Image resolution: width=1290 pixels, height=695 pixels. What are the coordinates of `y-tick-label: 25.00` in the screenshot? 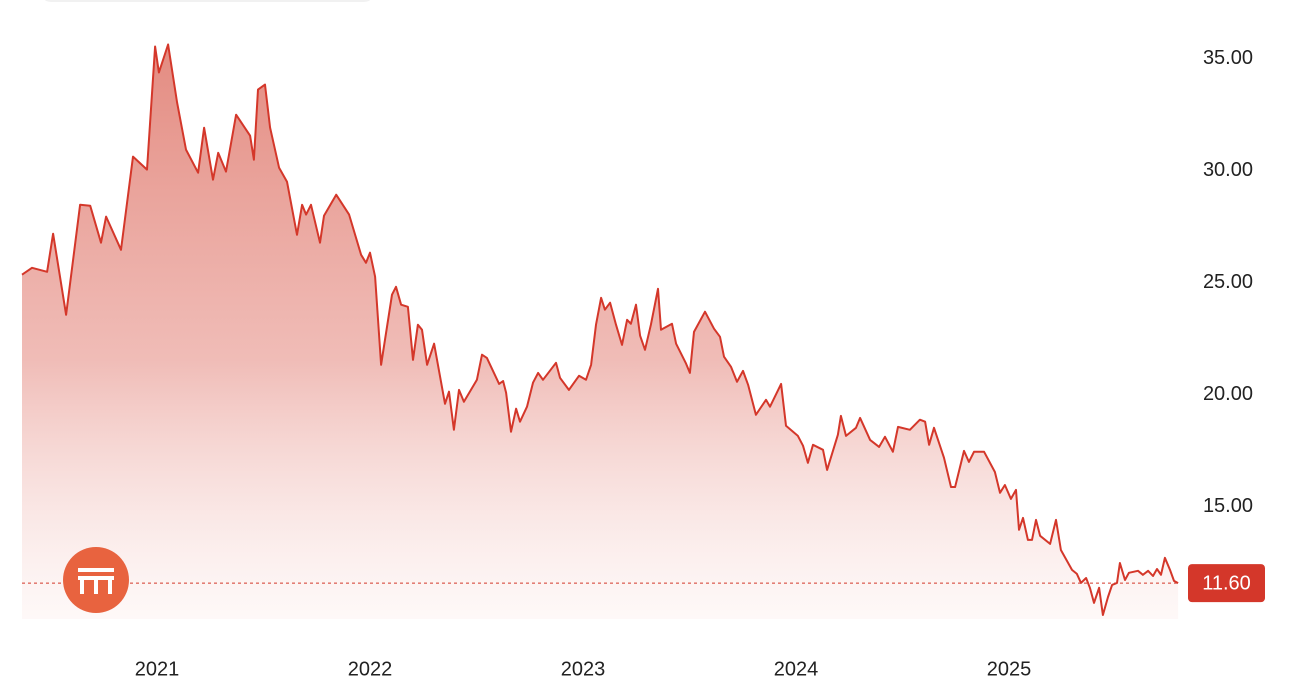 It's located at (1228, 282).